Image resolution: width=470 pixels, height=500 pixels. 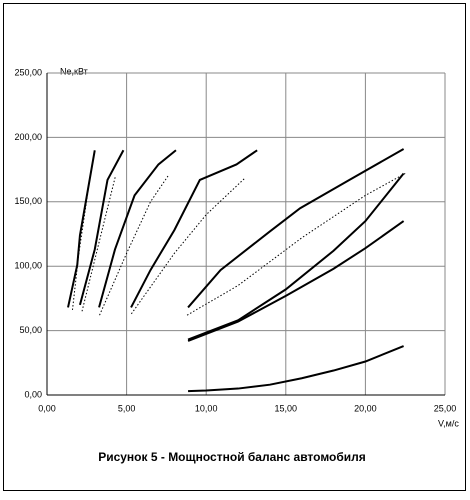 What do you see at coordinates (28, 137) in the screenshot?
I see `y-tick-label: 200,00` at bounding box center [28, 137].